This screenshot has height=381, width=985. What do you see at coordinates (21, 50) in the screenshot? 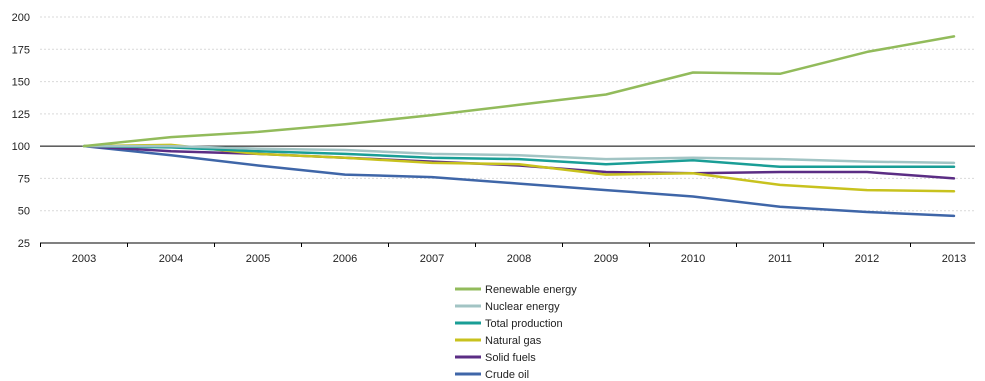
I see `y-tick-label: 175` at bounding box center [21, 50].